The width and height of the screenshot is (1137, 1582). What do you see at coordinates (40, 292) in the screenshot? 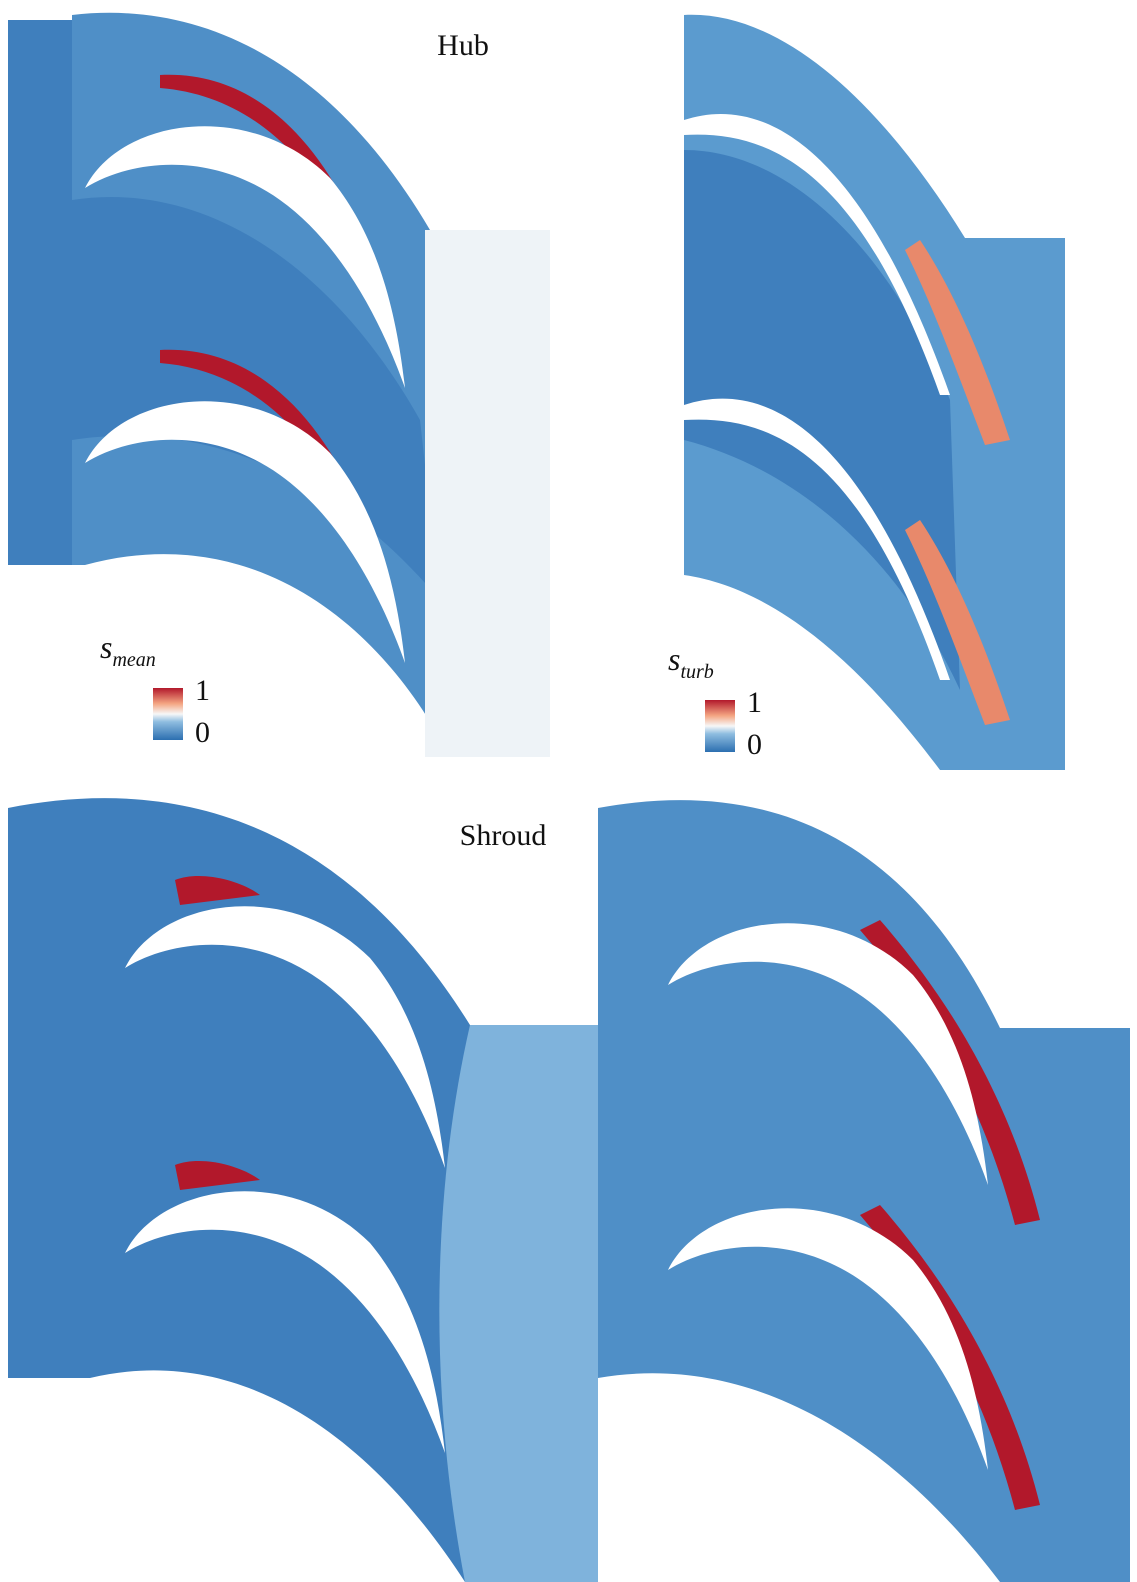
I see `inlet-block` at bounding box center [40, 292].